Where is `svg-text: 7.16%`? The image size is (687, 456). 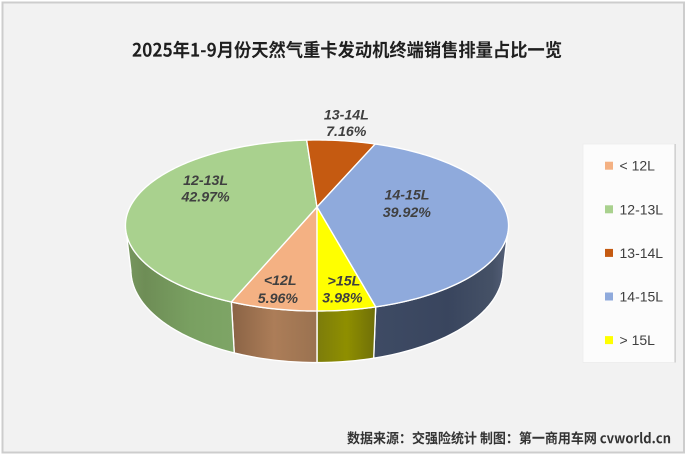 svg-text: 7.16% is located at coordinates (346, 132).